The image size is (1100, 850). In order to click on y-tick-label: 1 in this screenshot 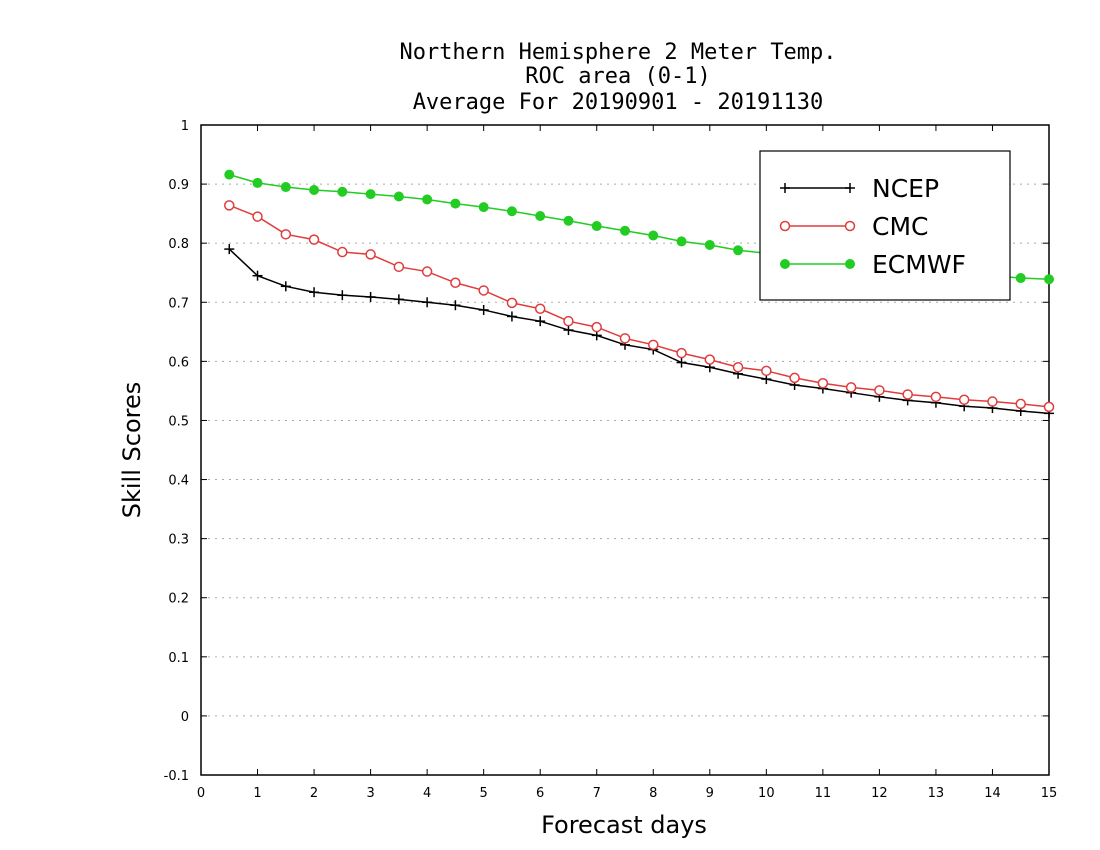, I will do `click(185, 126)`.